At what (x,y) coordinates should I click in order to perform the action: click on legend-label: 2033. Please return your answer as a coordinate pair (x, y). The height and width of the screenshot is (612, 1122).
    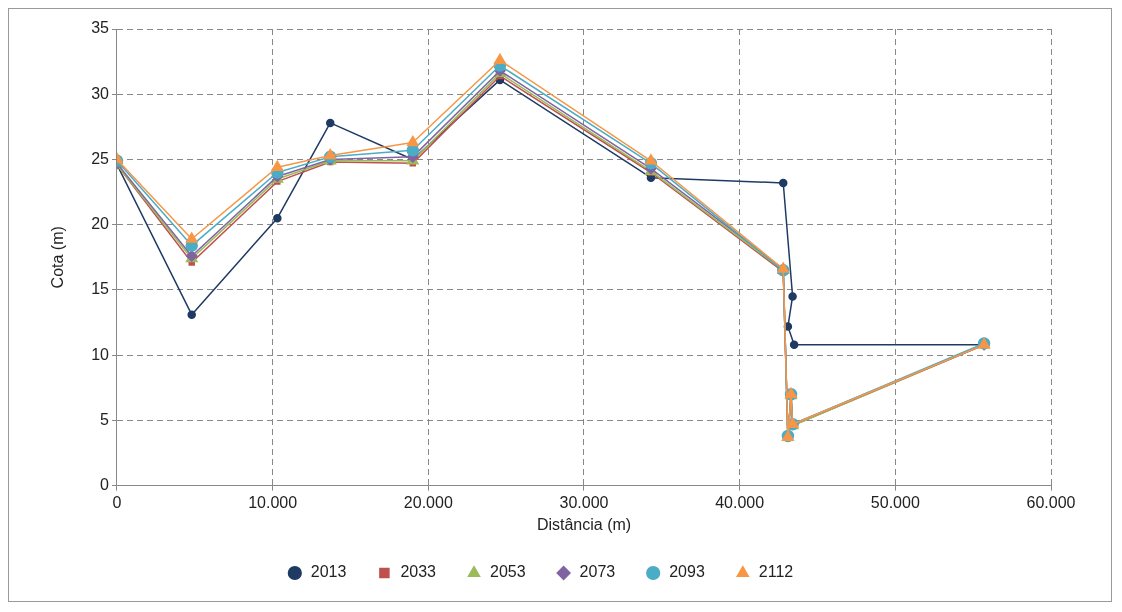
    Looking at the image, I should click on (418, 572).